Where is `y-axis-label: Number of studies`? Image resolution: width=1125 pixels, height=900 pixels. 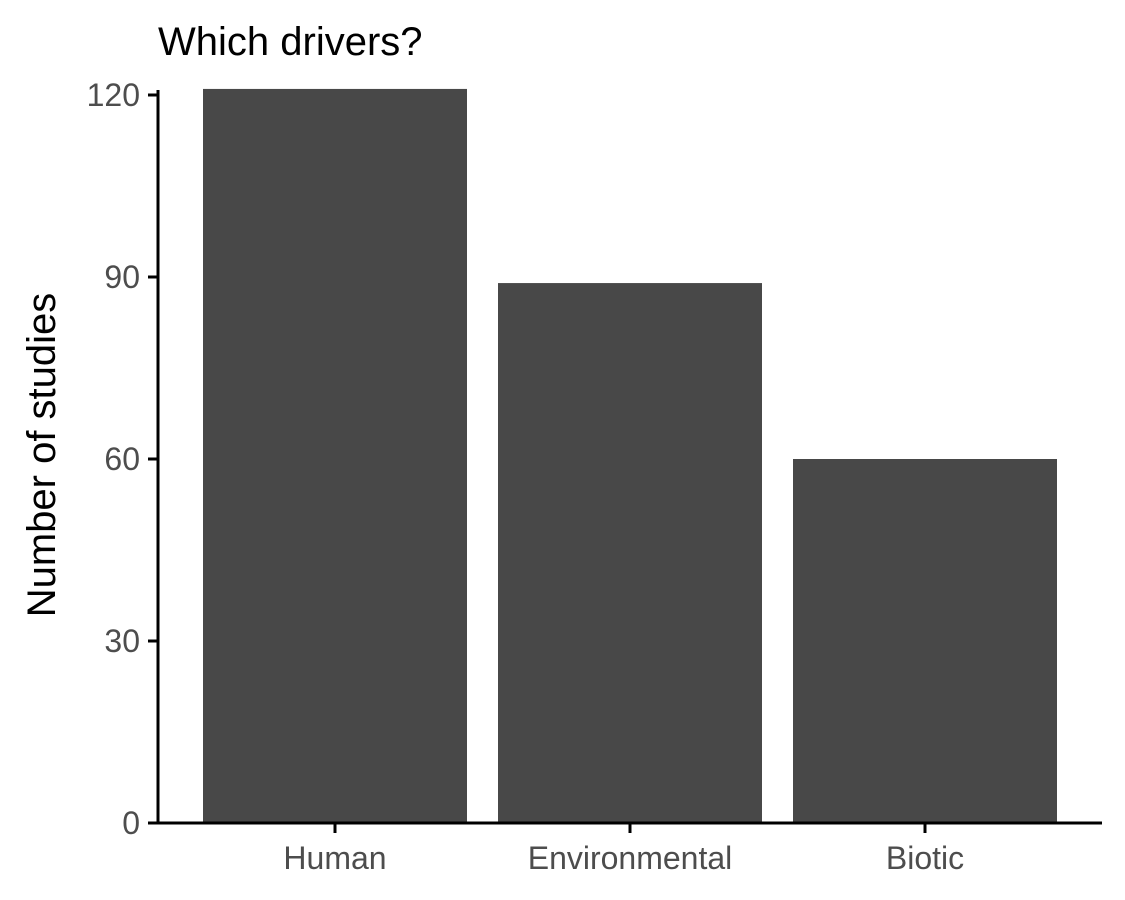
y-axis-label: Number of studies is located at coordinates (42, 455).